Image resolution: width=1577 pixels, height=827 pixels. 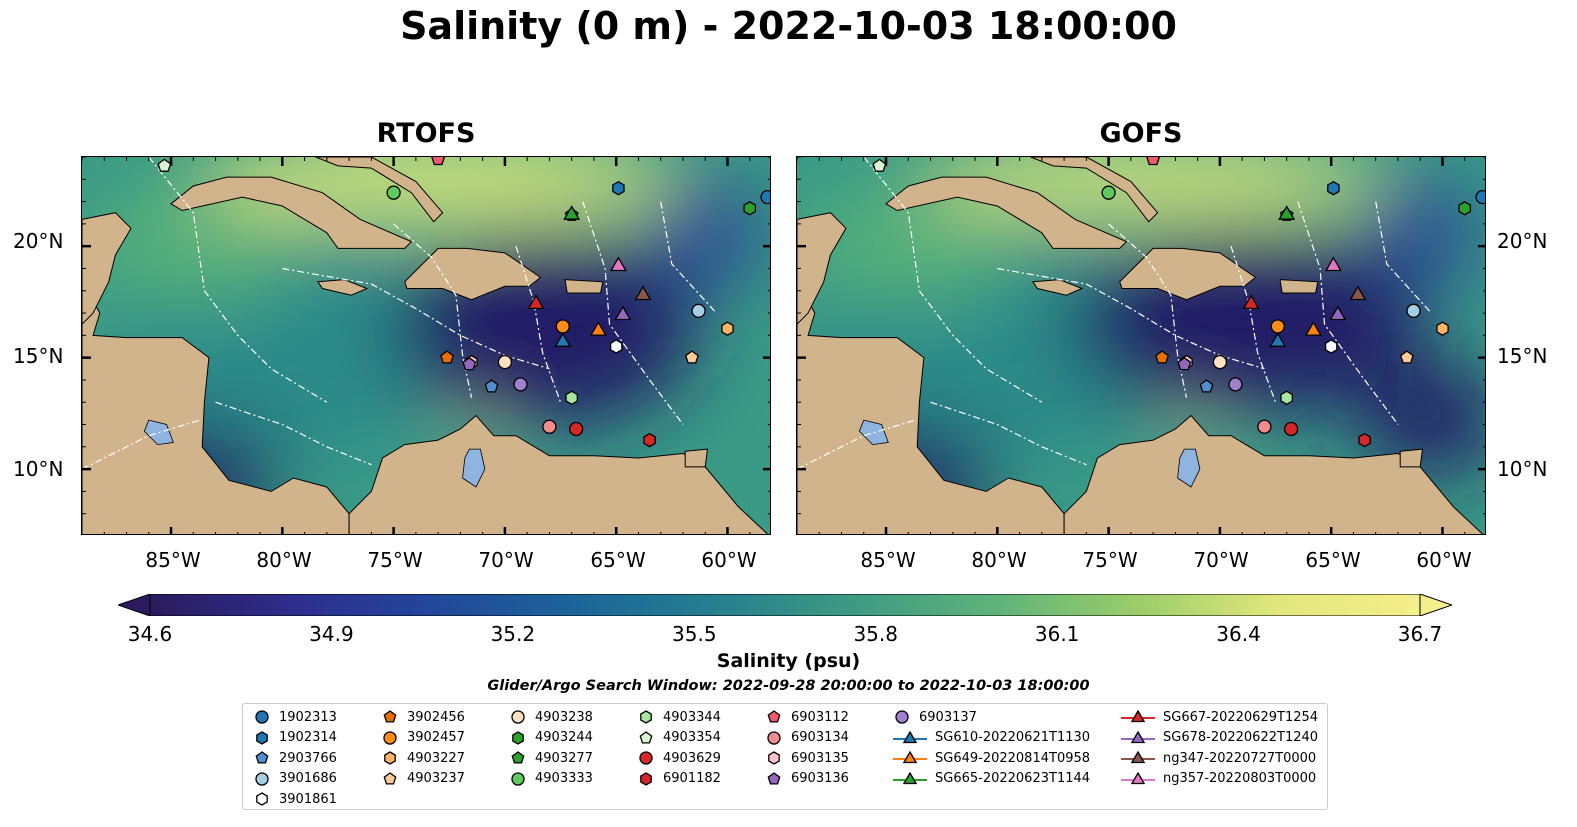 I want to click on legend-label: 4903237, so click(x=436, y=778).